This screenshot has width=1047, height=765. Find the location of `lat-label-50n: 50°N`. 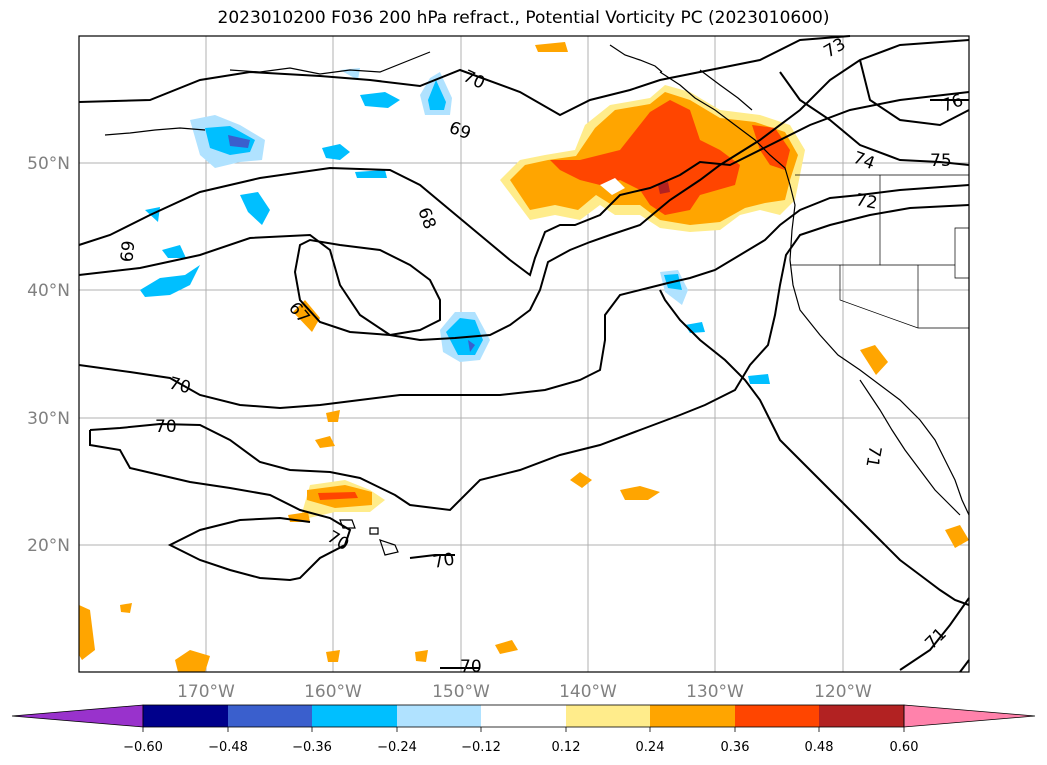

lat-label-50n: 50°N is located at coordinates (48, 164).